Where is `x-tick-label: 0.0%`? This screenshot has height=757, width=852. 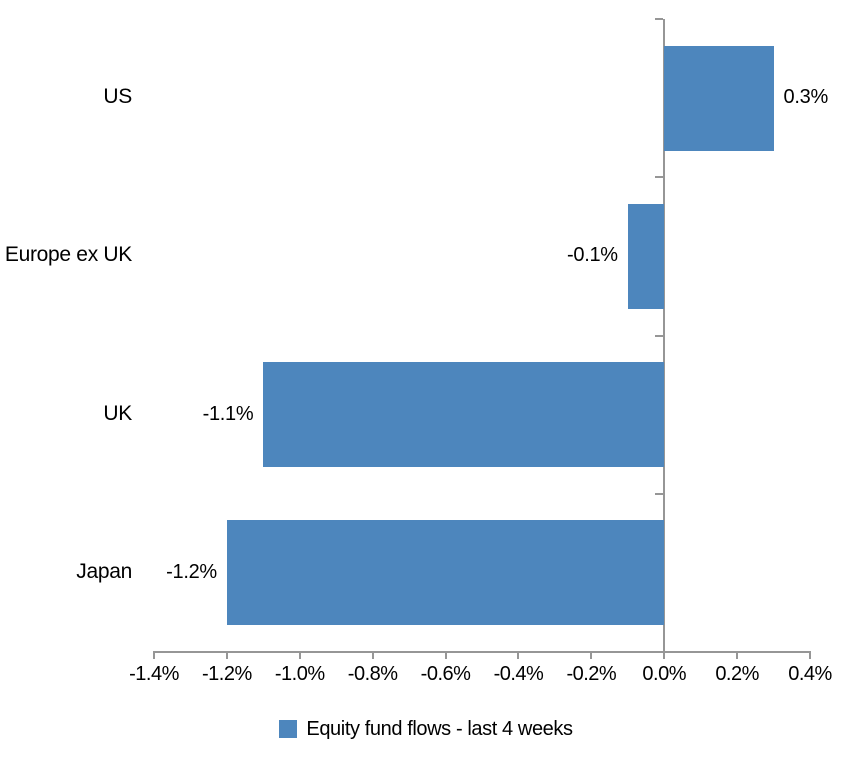
x-tick-label: 0.0% is located at coordinates (664, 674).